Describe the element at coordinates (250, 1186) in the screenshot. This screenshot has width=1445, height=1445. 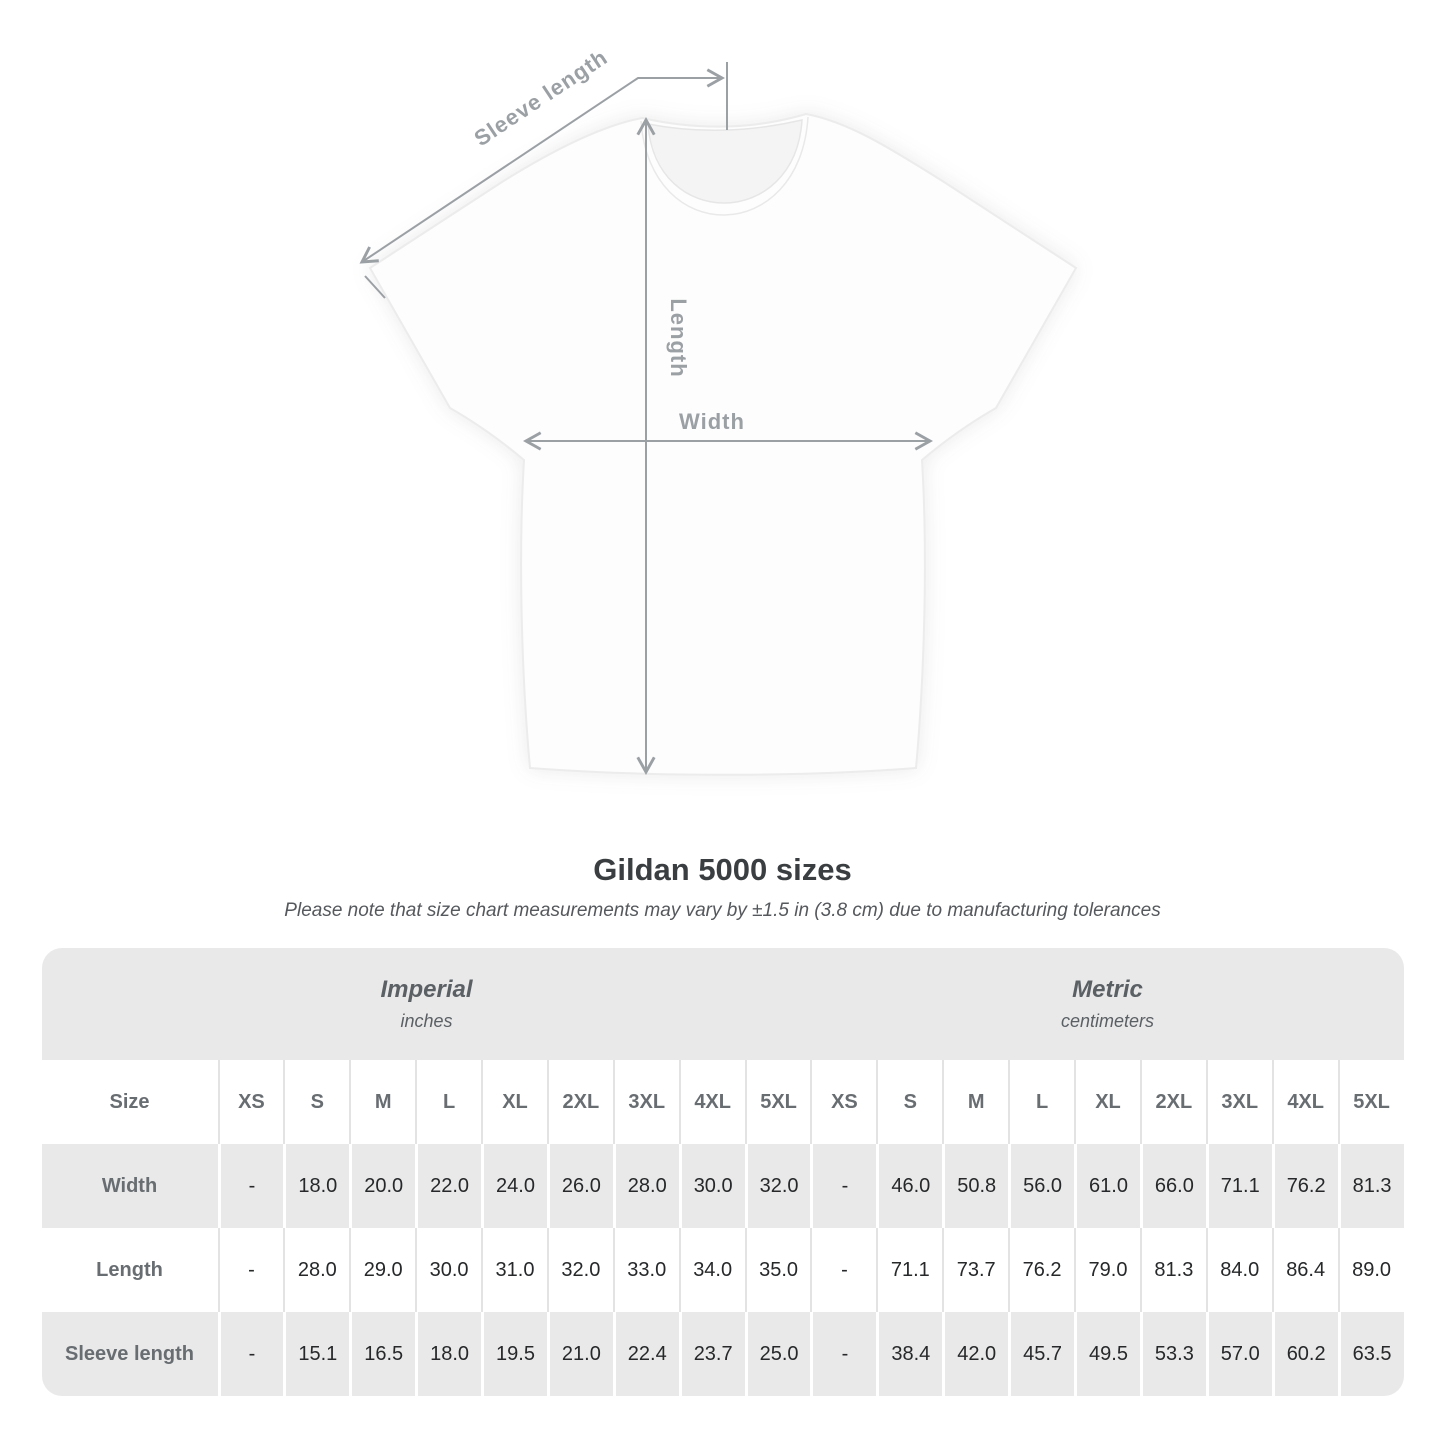
I see `width-imperial-xs: -` at that location.